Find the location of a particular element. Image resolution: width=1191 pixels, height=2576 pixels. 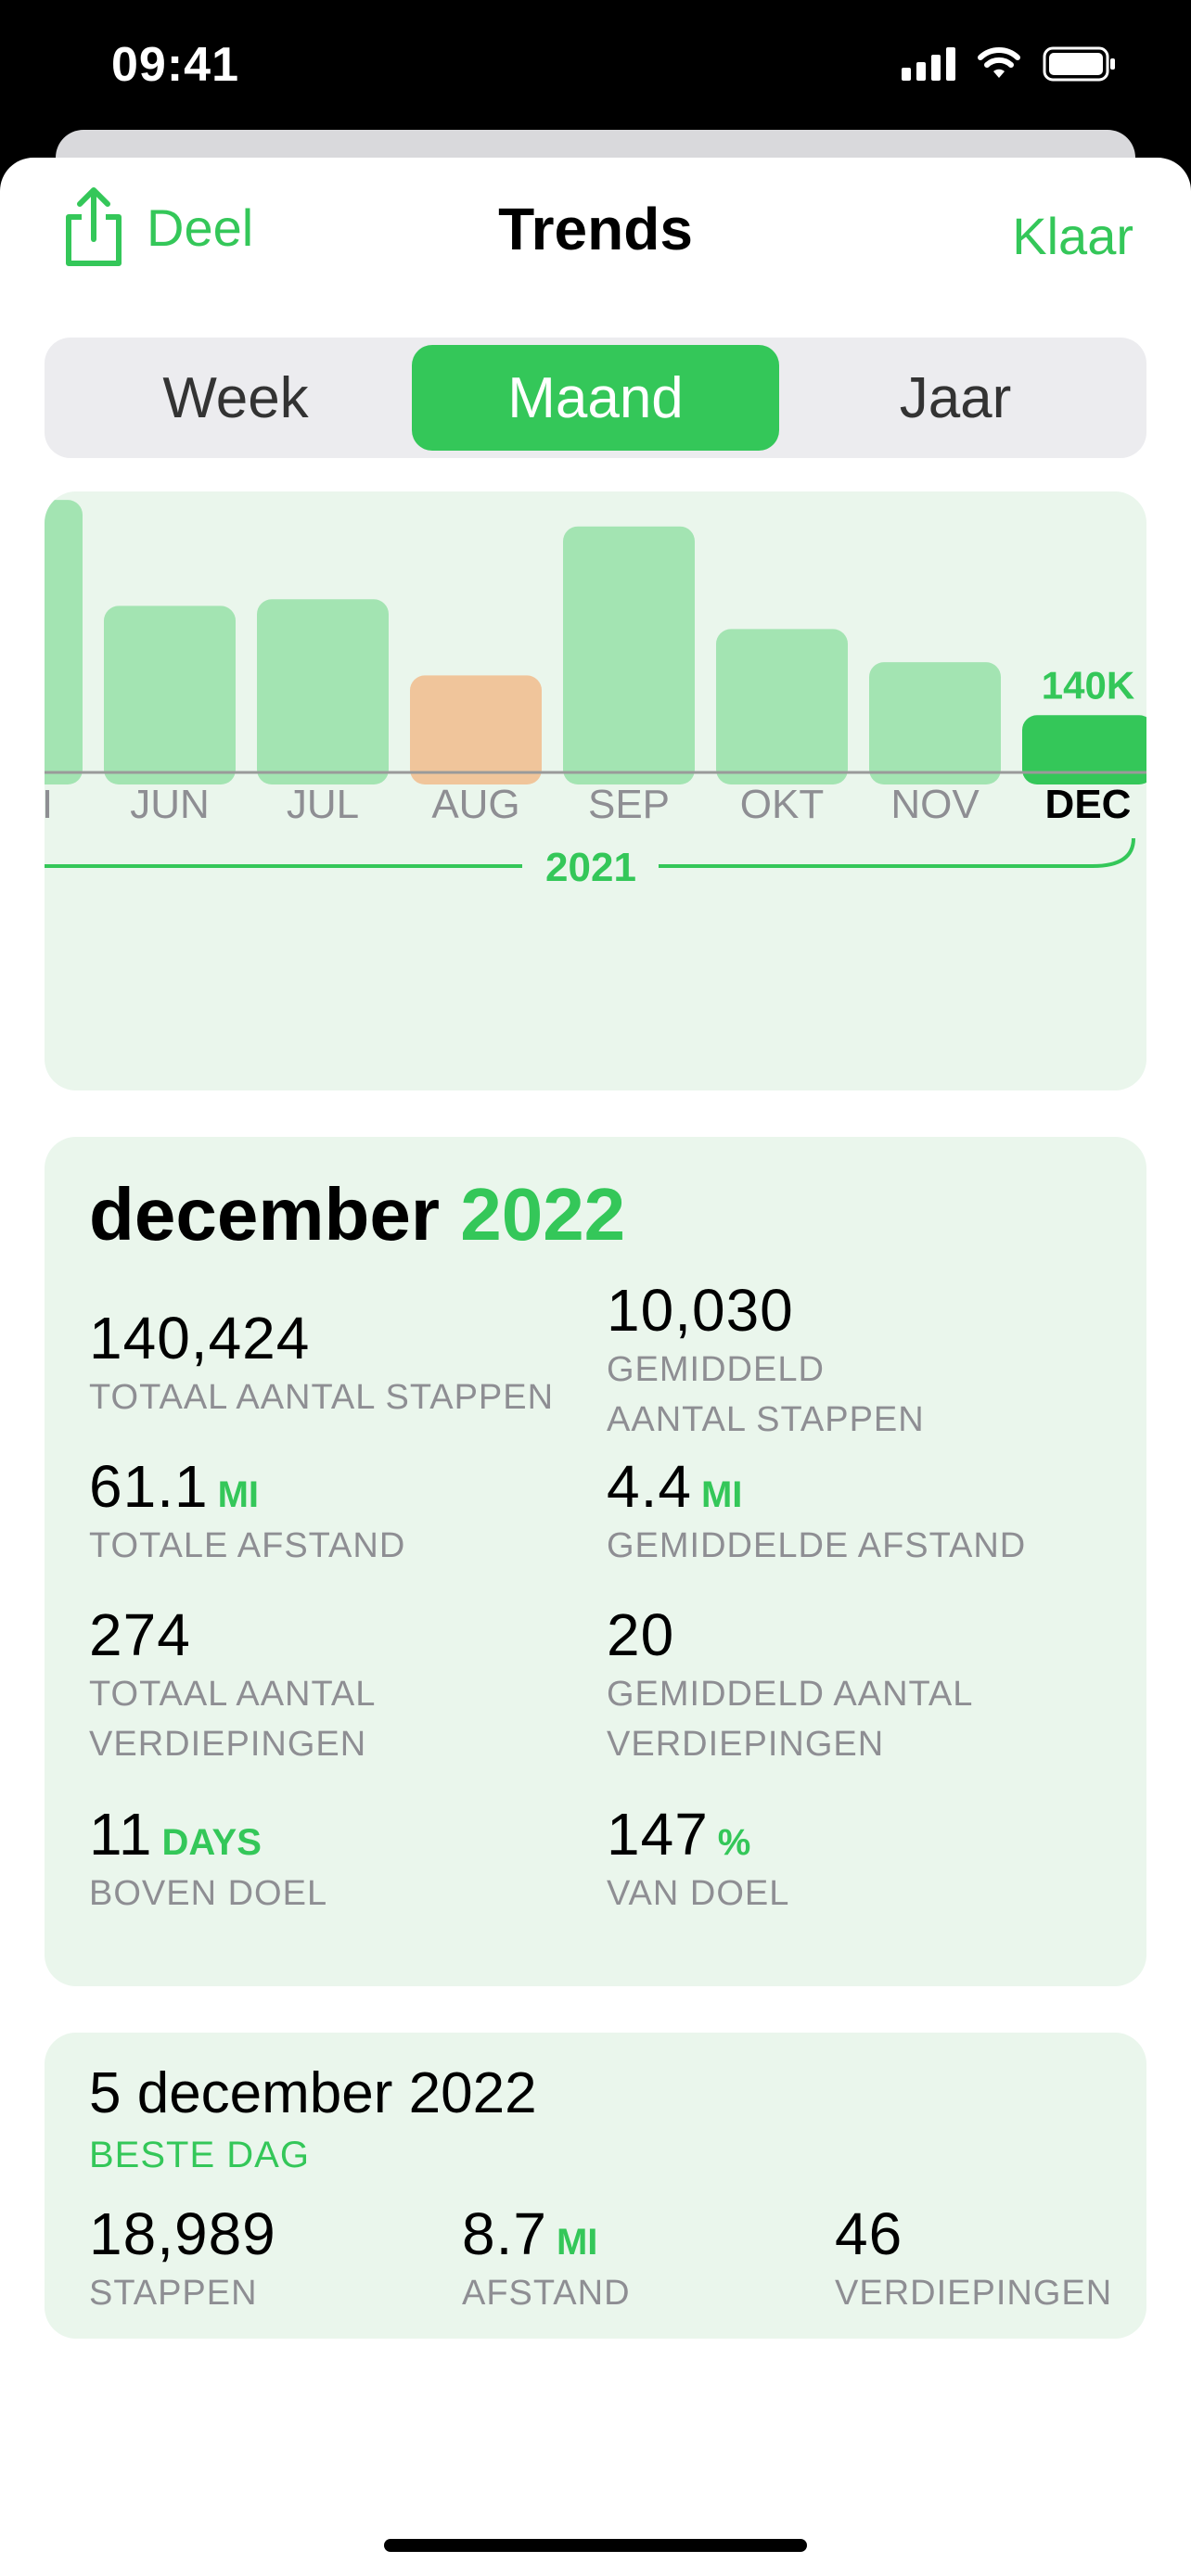

status-icons is located at coordinates (1010, 64).